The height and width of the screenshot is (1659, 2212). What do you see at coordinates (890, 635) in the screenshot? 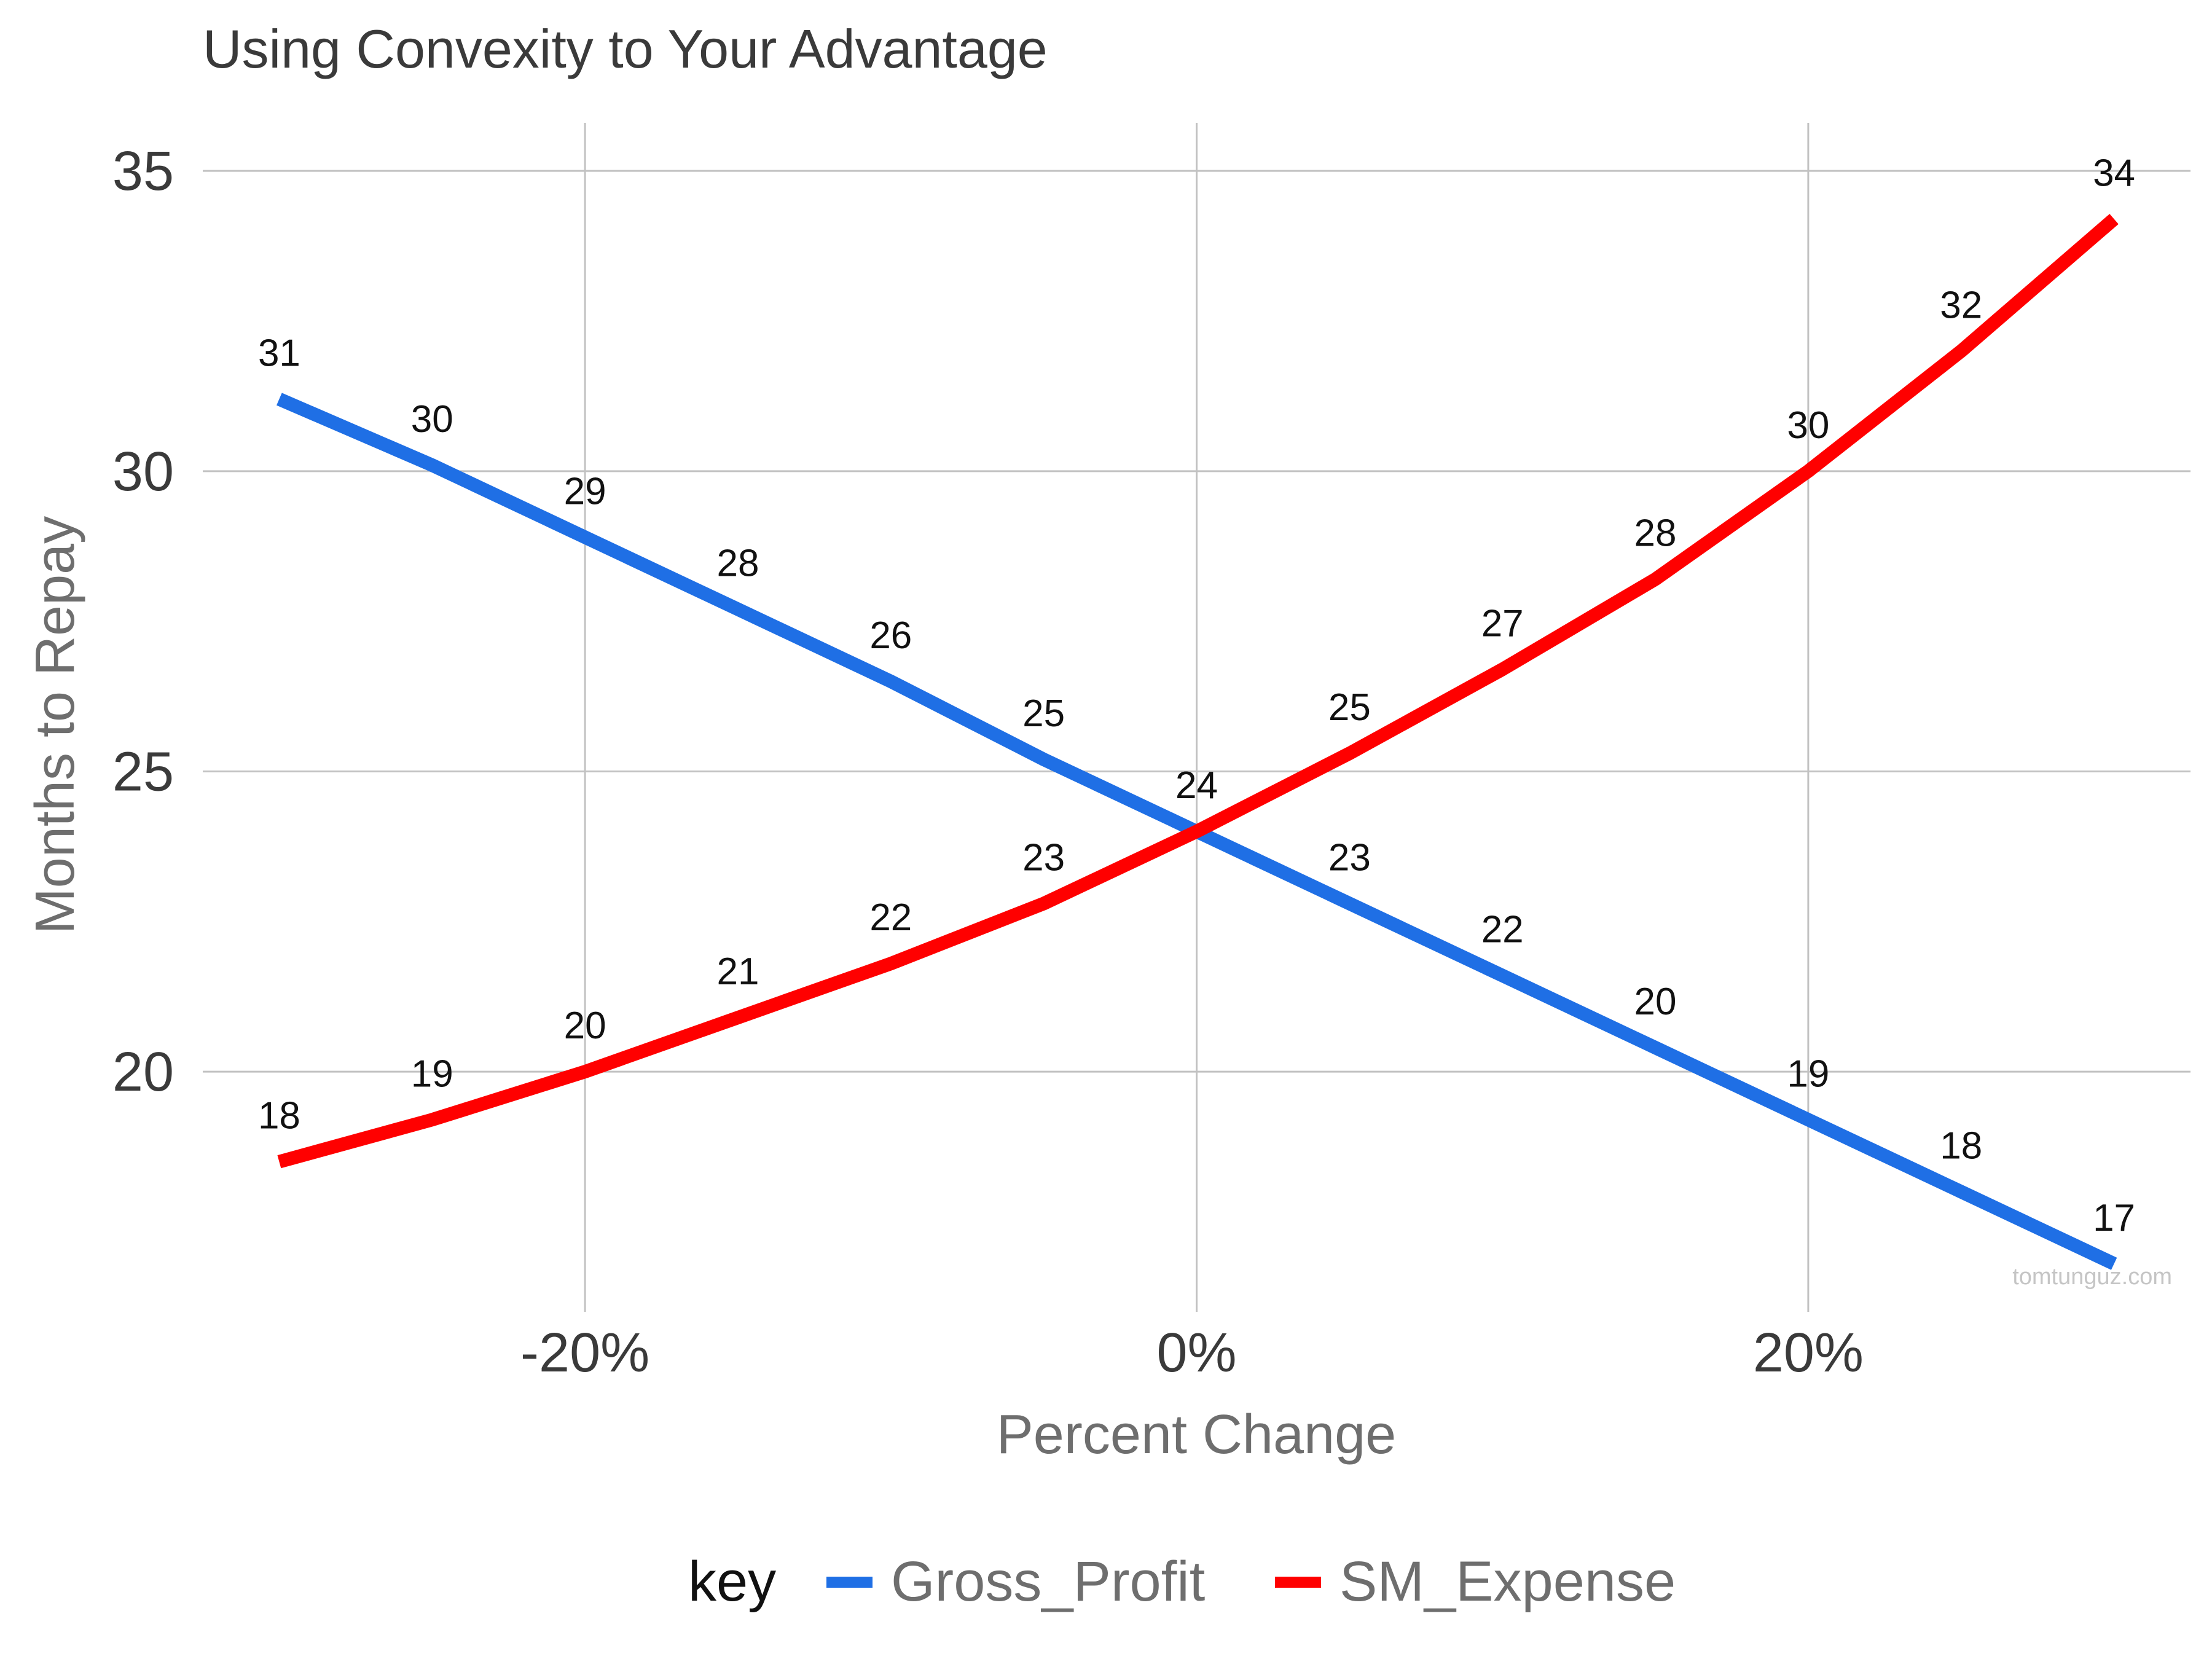
I see `data-label: 26` at bounding box center [890, 635].